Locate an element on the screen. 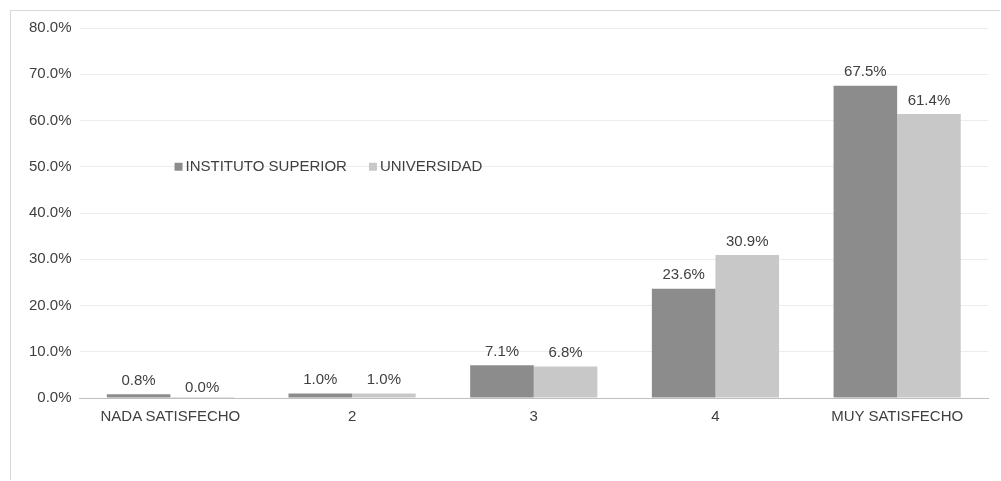 This screenshot has width=1001, height=481. y-tick-label: 10.0% is located at coordinates (50, 350).